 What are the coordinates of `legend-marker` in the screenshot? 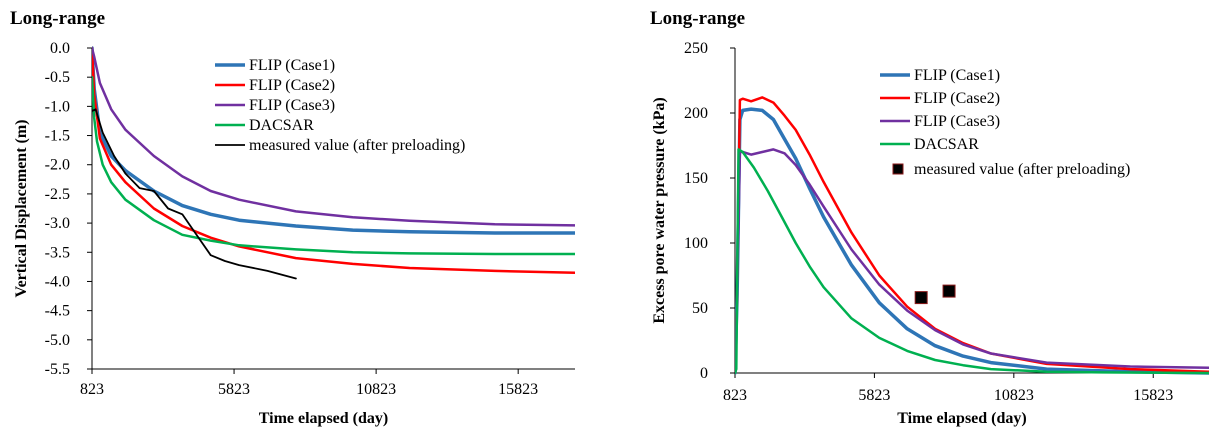 It's located at (898, 169).